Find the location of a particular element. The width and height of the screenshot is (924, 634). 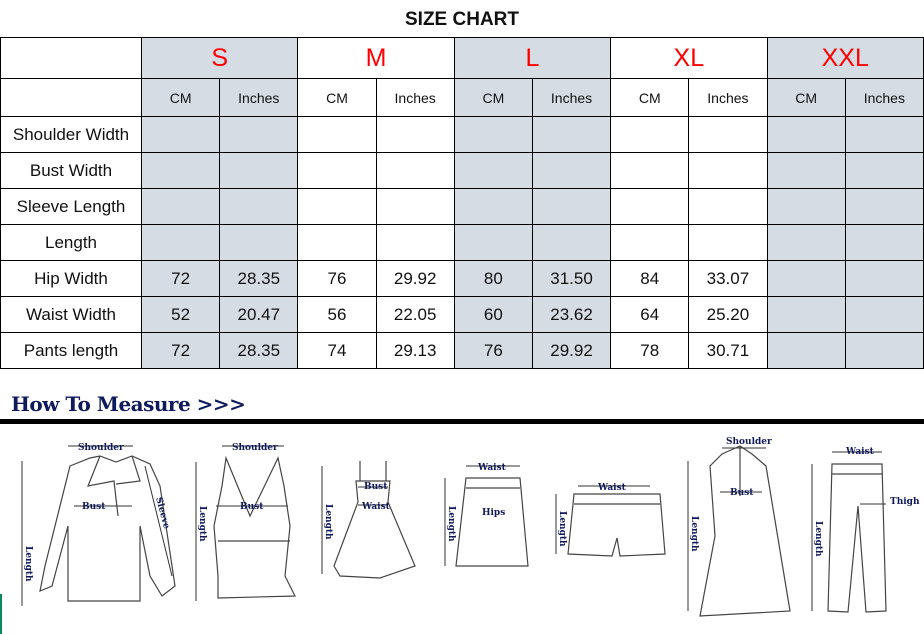

table-row: Pants length 72 28.35 74 29.13 76 29.92 78 30.71 is located at coordinates (462, 350).